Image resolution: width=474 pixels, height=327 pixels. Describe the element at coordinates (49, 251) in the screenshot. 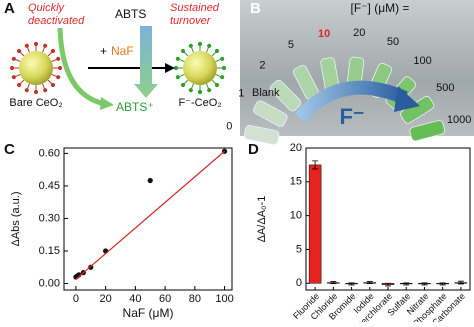

I see `y-tick-label: 0.15` at that location.